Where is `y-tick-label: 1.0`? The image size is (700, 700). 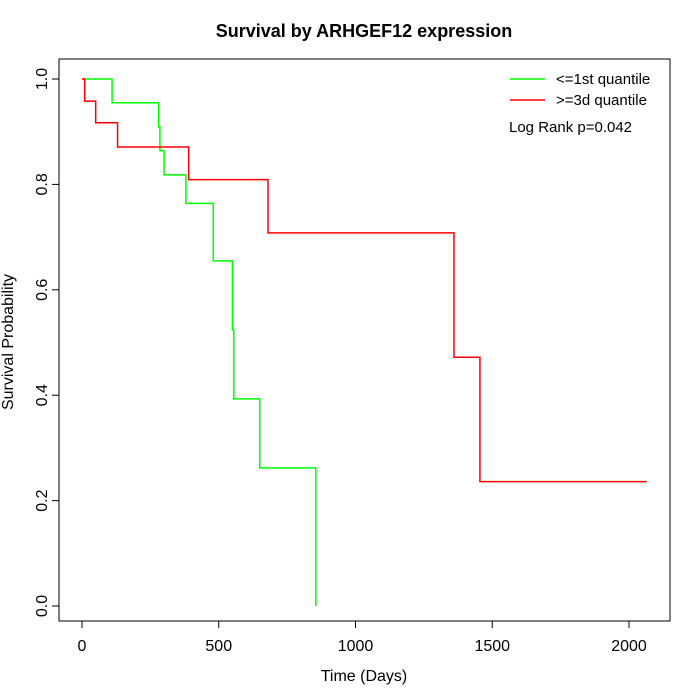
y-tick-label: 1.0 is located at coordinates (42, 79).